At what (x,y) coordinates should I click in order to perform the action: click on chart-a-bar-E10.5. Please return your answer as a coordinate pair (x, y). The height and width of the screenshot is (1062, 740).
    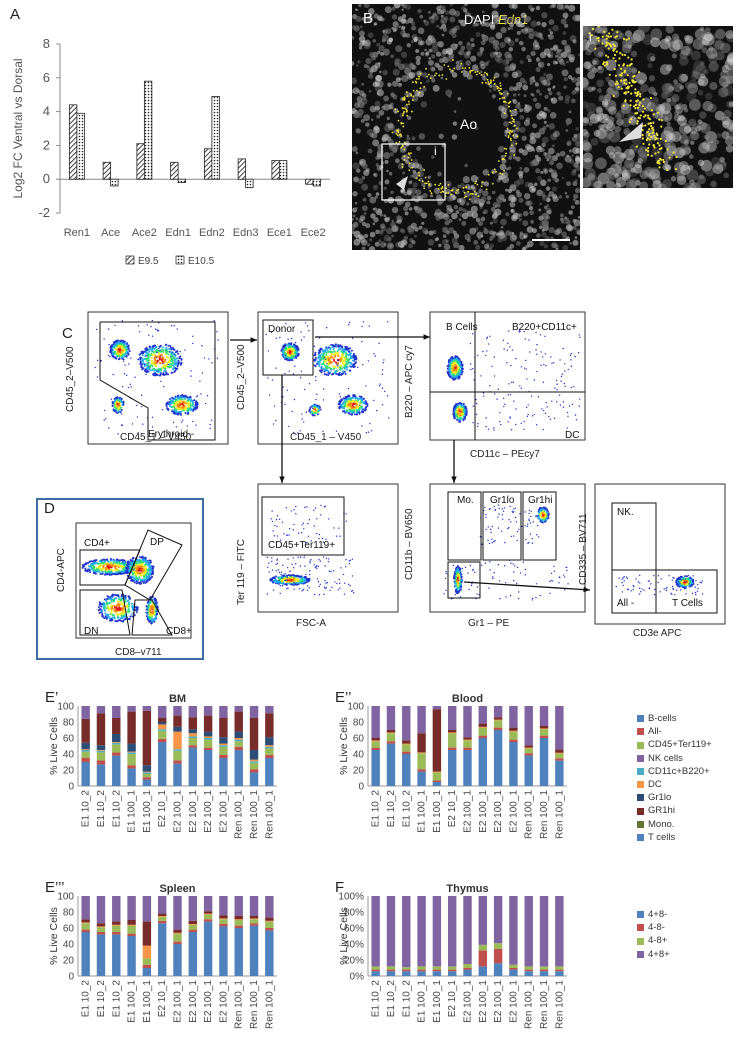
    Looking at the image, I should click on (249, 183).